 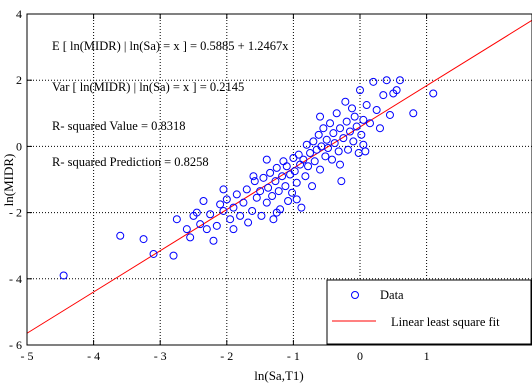 What do you see at coordinates (293, 356) in the screenshot?
I see `x-tick-label: - 1` at bounding box center [293, 356].